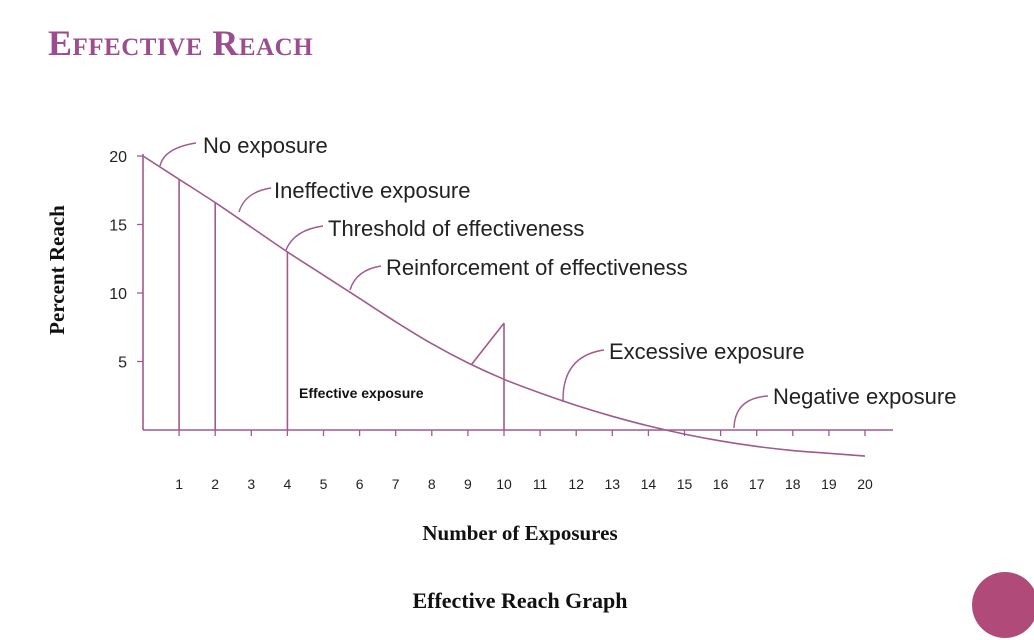 This screenshot has width=1034, height=640. What do you see at coordinates (793, 484) in the screenshot?
I see `x-tick-label: 18` at bounding box center [793, 484].